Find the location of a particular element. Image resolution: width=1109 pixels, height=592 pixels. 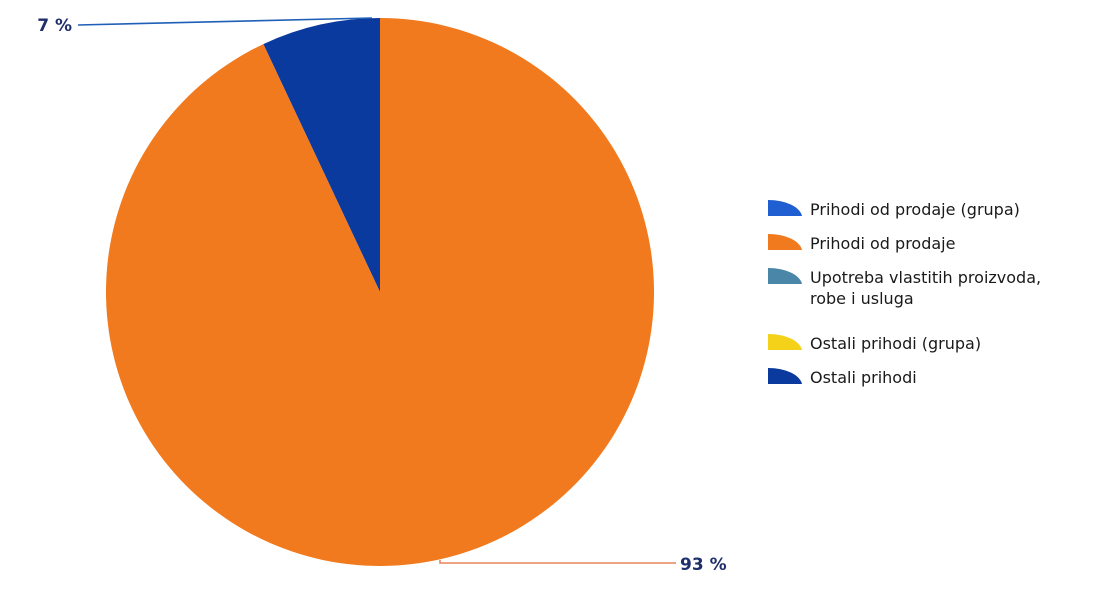

legend-label: Ostali prihodi is located at coordinates (863, 377).